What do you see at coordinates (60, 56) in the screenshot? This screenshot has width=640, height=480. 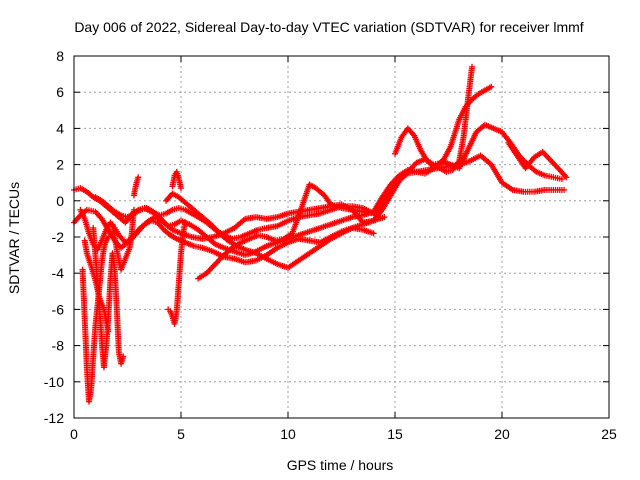 I see `y-tick-label: 8` at bounding box center [60, 56].